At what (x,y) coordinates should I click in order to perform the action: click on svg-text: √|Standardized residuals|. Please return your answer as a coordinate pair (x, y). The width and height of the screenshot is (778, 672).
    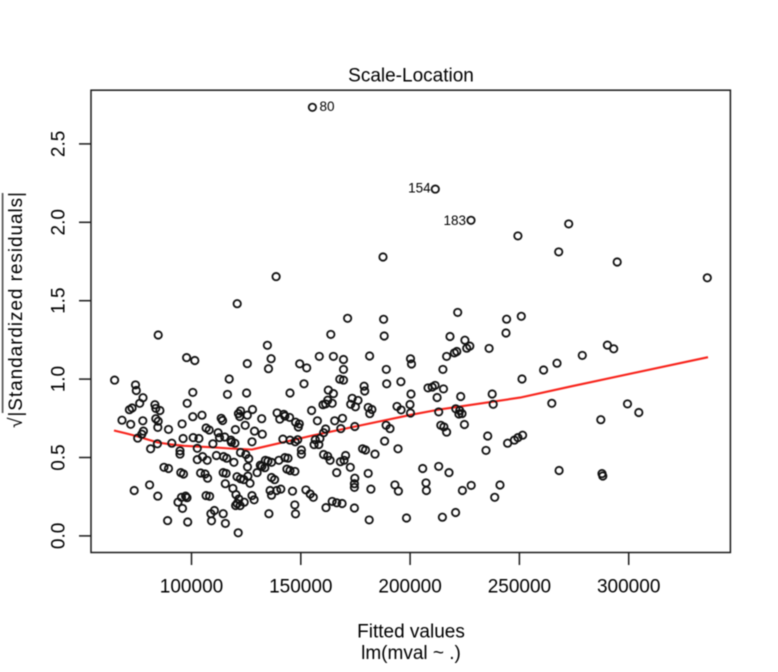
    Looking at the image, I should click on (16, 309).